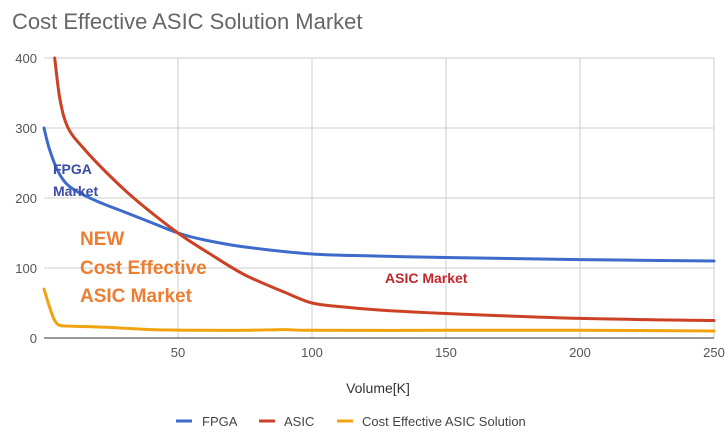 This screenshot has height=437, width=728. Describe the element at coordinates (75, 180) in the screenshot. I see `annotation-fpga-market: FPGA Market` at that location.